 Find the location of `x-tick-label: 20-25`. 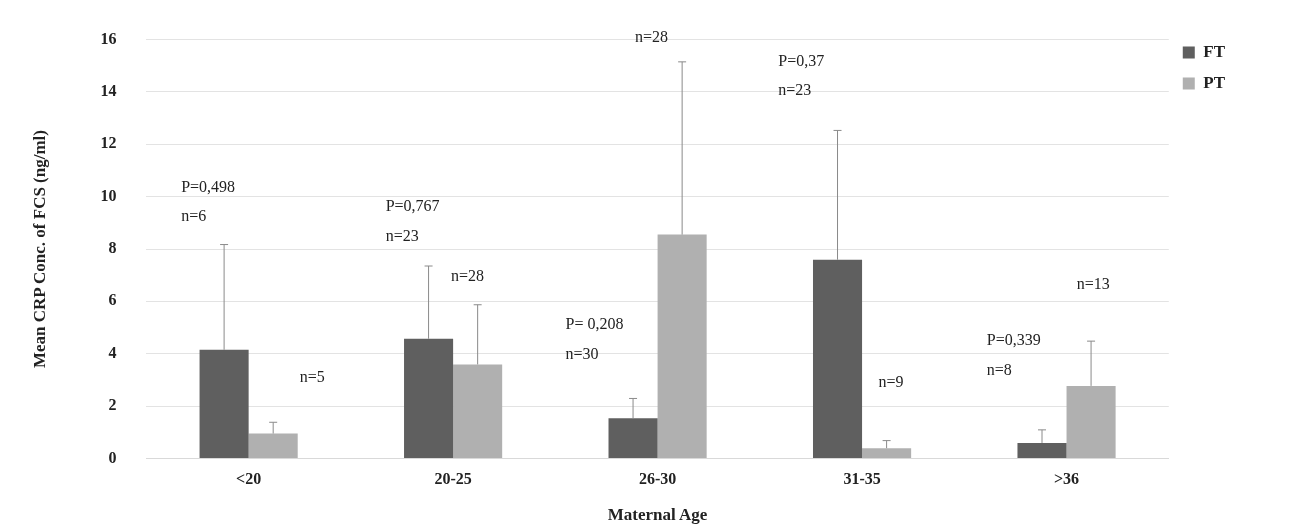

x-tick-label: 20-25 is located at coordinates (453, 479).